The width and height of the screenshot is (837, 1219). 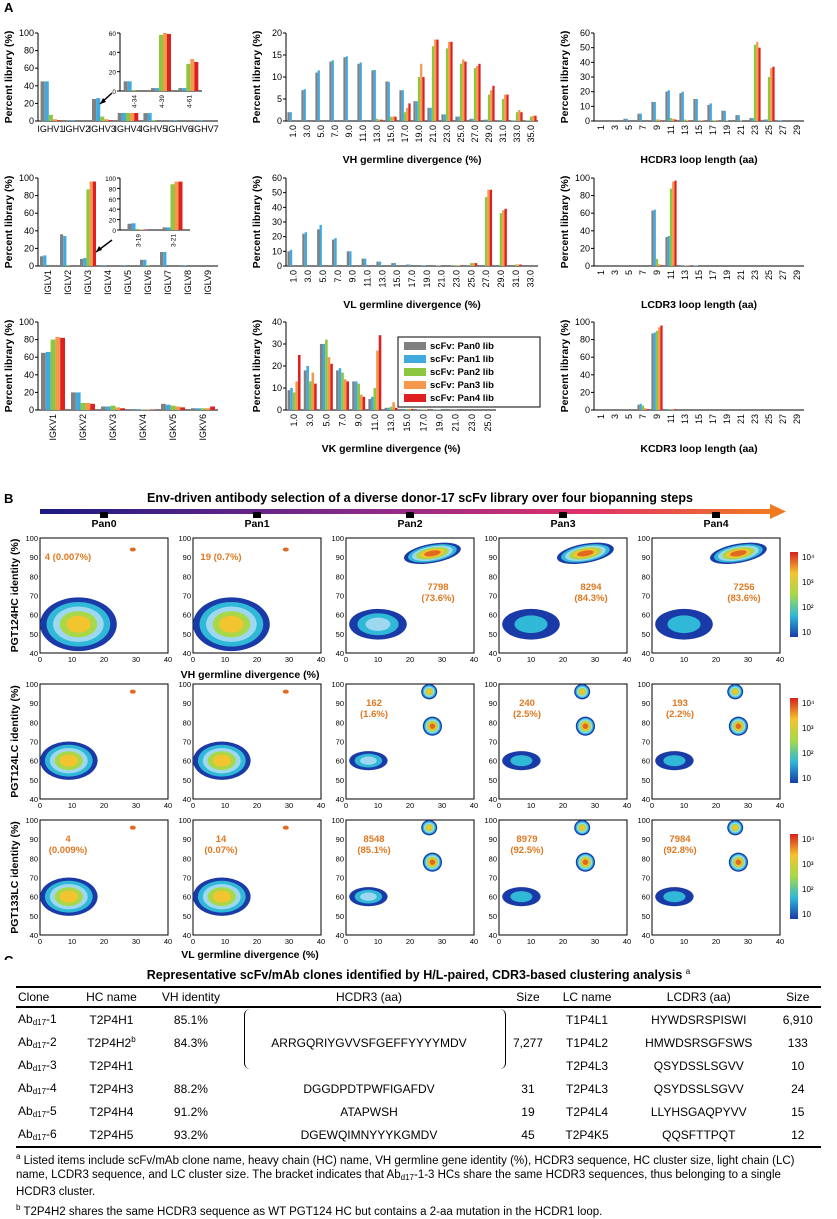 What do you see at coordinates (68, 839) in the screenshot?
I see `cluster-count: 4` at bounding box center [68, 839].